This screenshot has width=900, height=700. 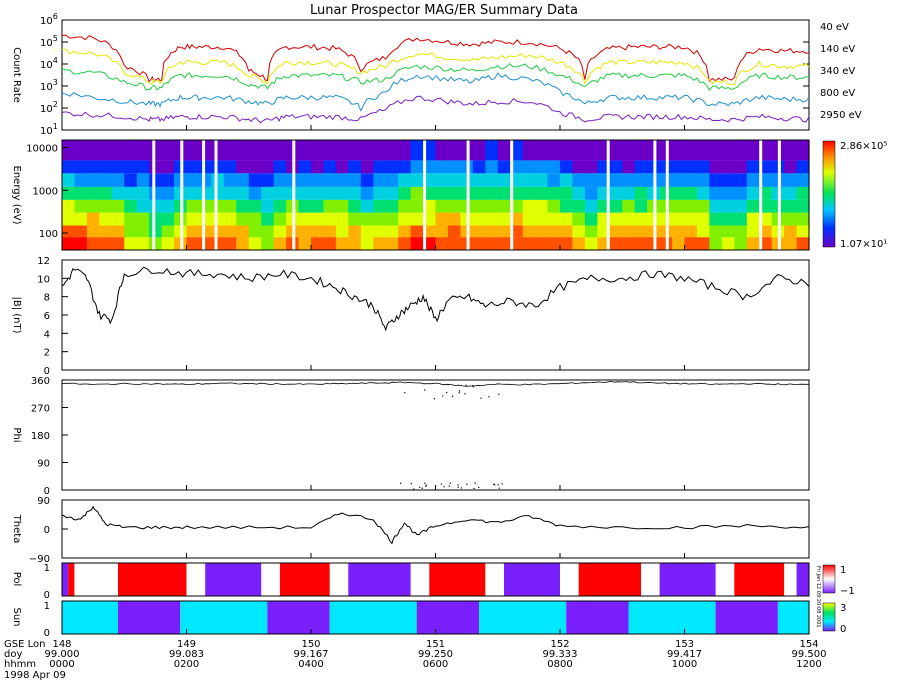 I want to click on b-magnitude-ytick-label: 10, so click(x=43, y=279).